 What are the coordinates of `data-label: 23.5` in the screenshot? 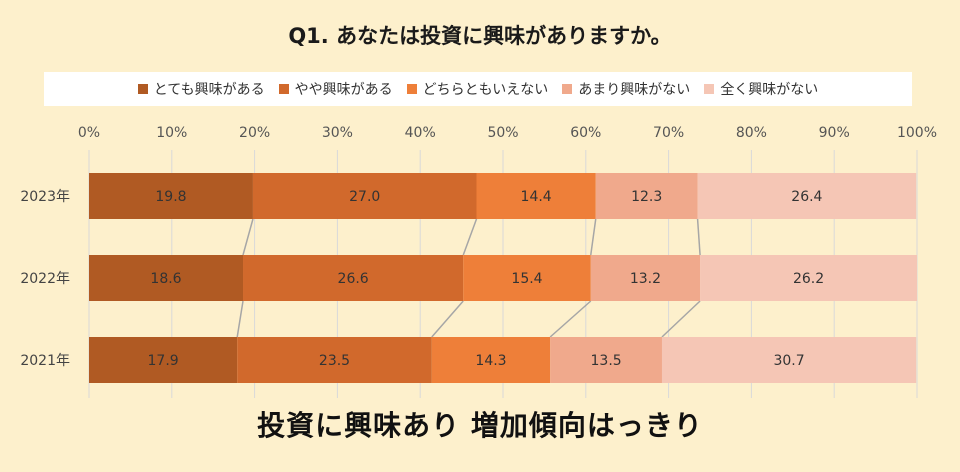 It's located at (334, 361).